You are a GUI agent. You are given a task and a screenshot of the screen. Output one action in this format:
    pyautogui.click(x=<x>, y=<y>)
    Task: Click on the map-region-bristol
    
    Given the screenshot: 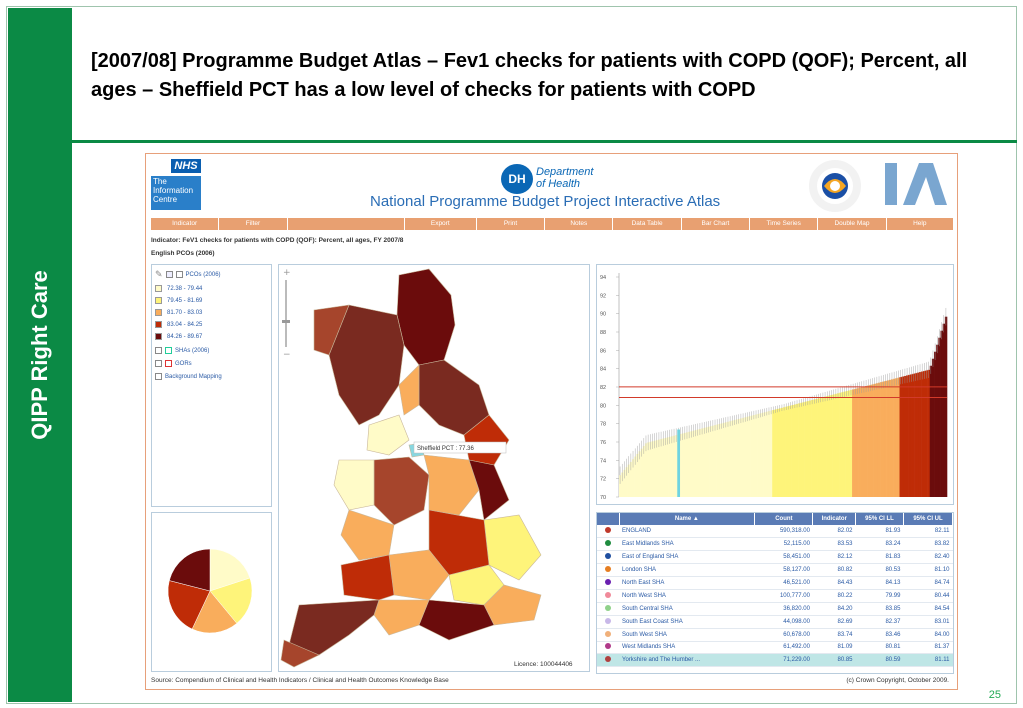 What is the action you would take?
    pyautogui.click(x=367, y=577)
    